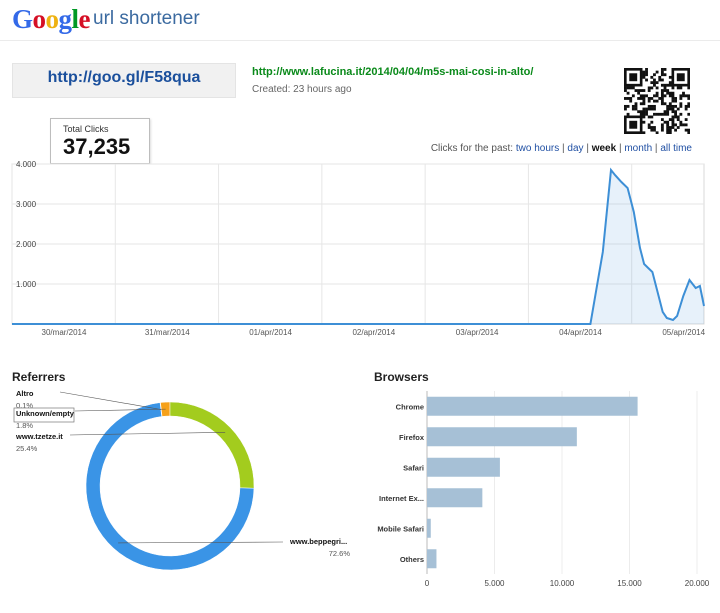  I want to click on product-name: url shortener, so click(146, 18).